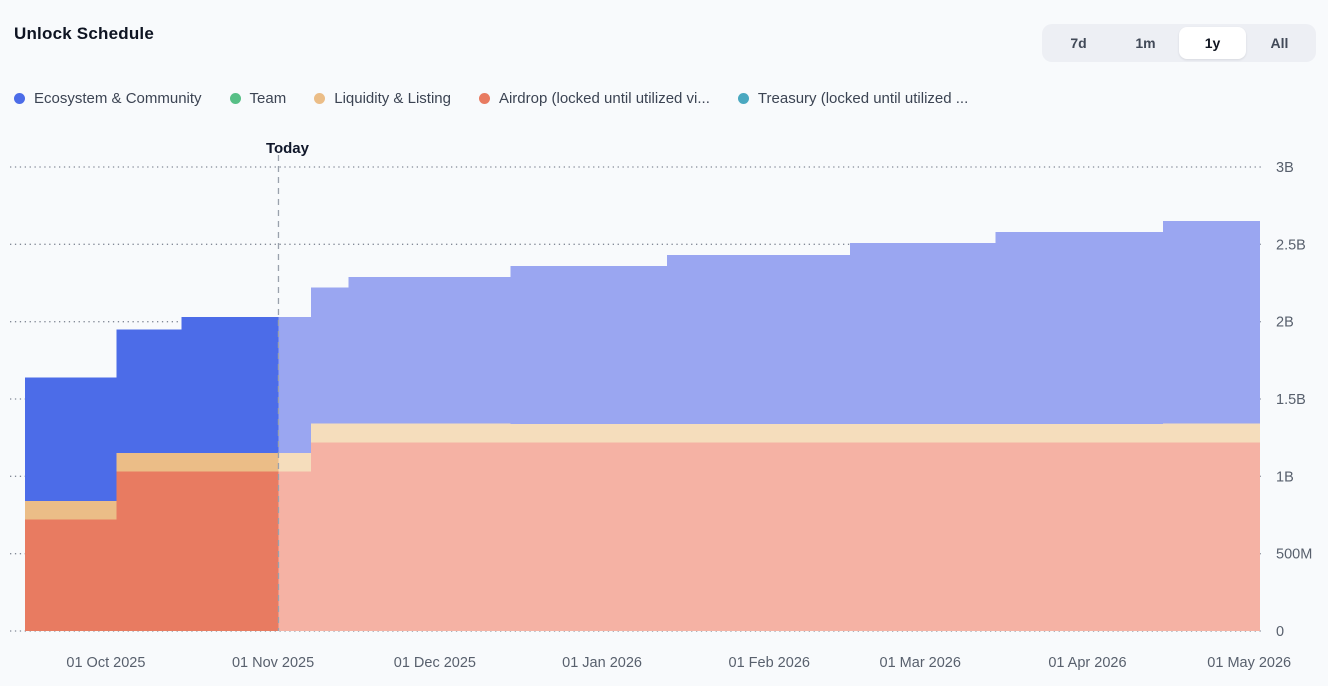 This screenshot has width=1328, height=686. I want to click on x-tick-label: 01 Dec 2025, so click(435, 663).